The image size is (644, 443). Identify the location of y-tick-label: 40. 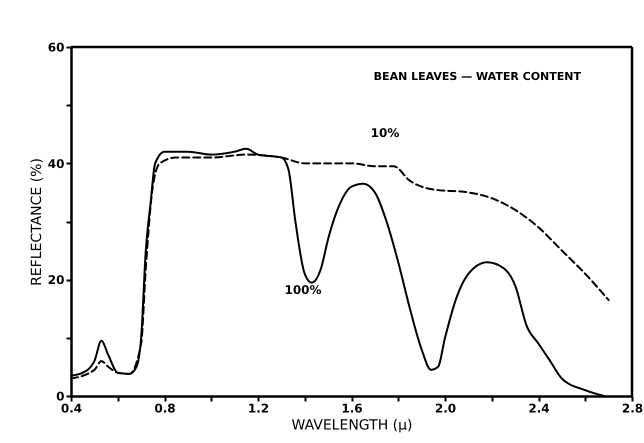
(56, 163).